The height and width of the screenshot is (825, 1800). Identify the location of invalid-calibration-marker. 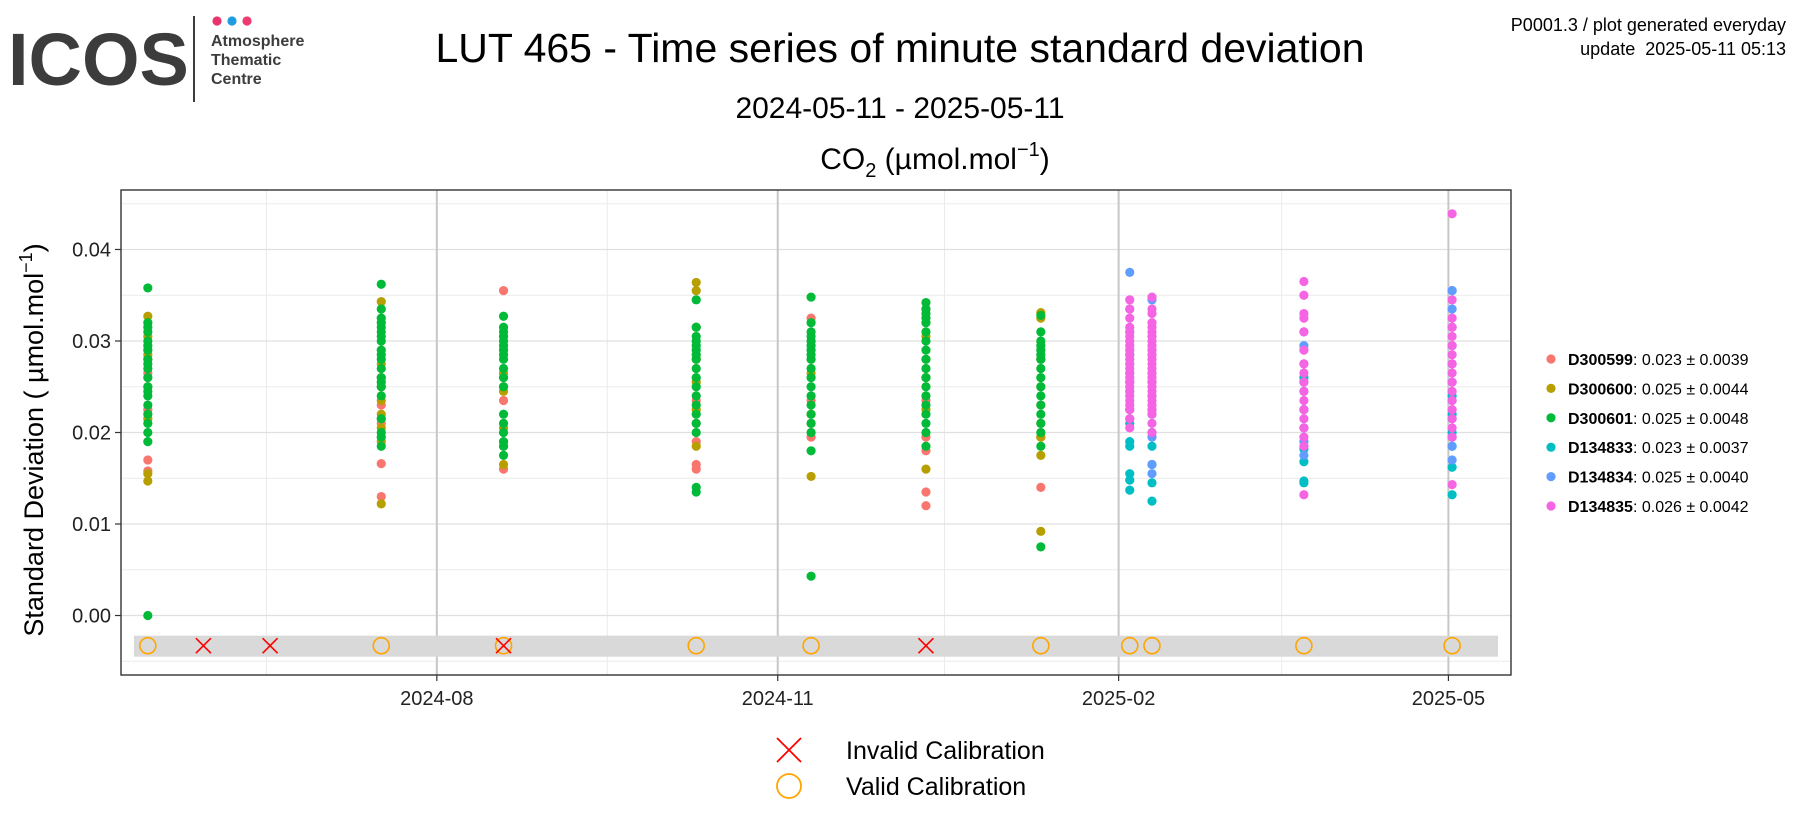
(270, 645).